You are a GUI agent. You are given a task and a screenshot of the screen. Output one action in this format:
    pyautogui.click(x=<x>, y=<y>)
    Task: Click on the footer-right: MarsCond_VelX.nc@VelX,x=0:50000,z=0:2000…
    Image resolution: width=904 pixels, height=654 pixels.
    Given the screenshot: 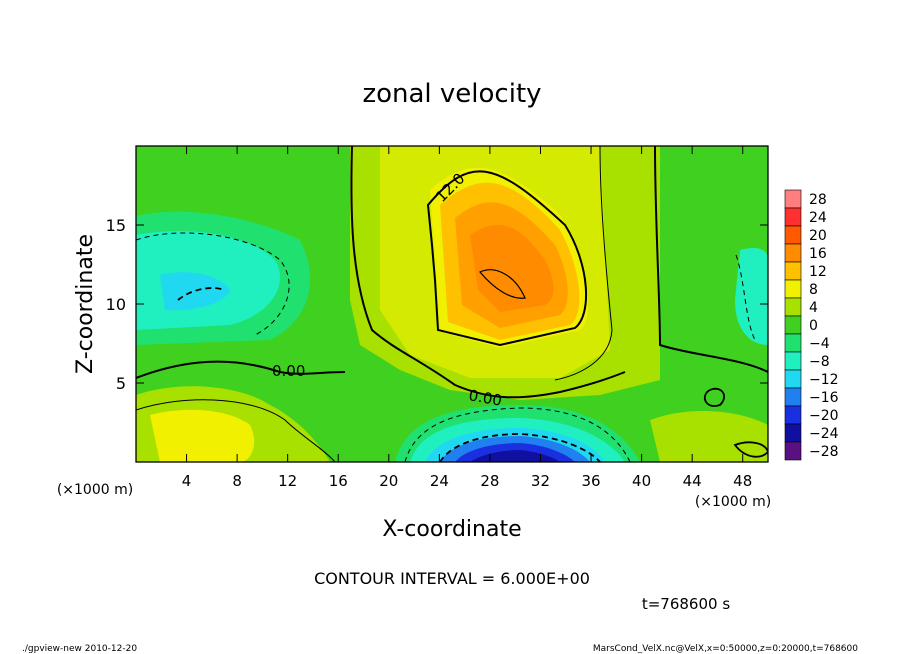 What is the action you would take?
    pyautogui.click(x=725, y=649)
    